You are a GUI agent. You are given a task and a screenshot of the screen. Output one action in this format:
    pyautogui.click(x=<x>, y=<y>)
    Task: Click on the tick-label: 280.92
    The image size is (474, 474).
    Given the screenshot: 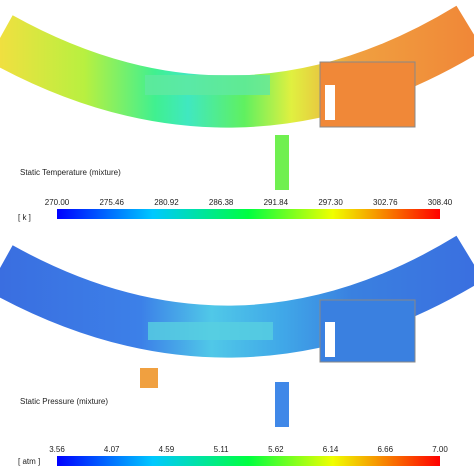 What is the action you would take?
    pyautogui.click(x=166, y=202)
    